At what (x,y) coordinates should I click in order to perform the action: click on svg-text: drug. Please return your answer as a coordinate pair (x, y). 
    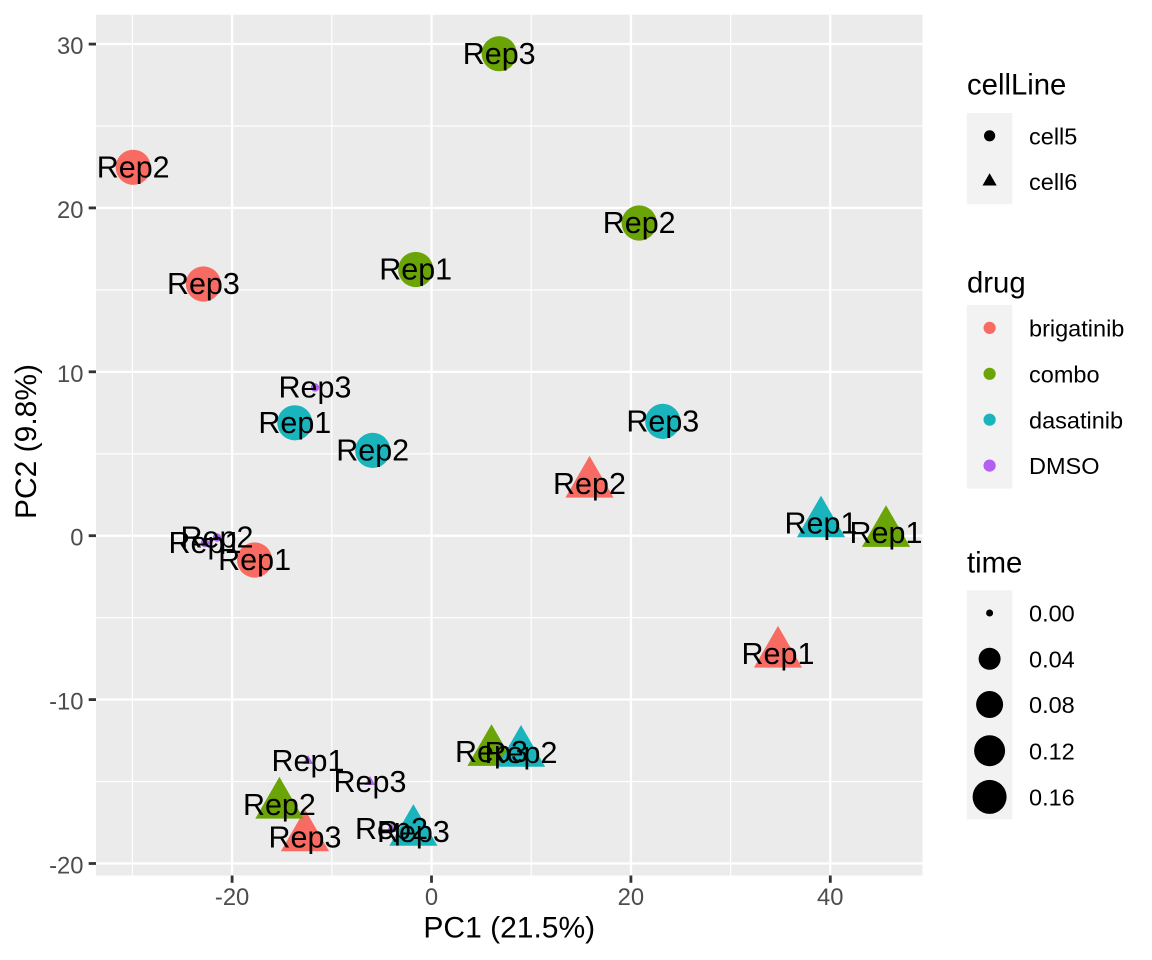
    Looking at the image, I should click on (996, 283).